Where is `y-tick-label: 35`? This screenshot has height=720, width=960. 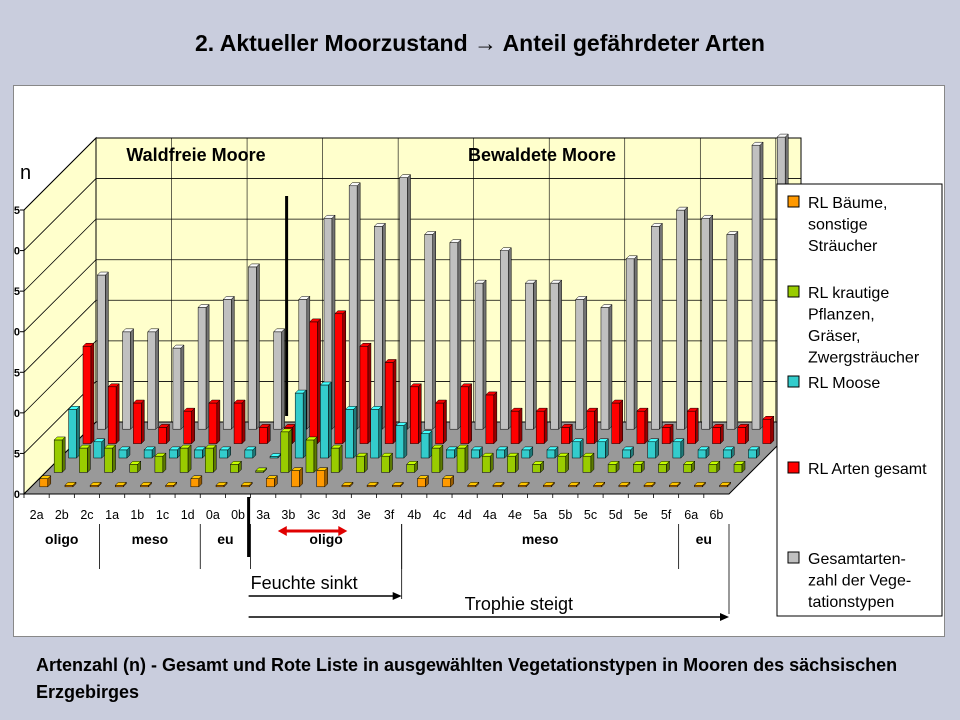 y-tick-label: 35 is located at coordinates (17, 211).